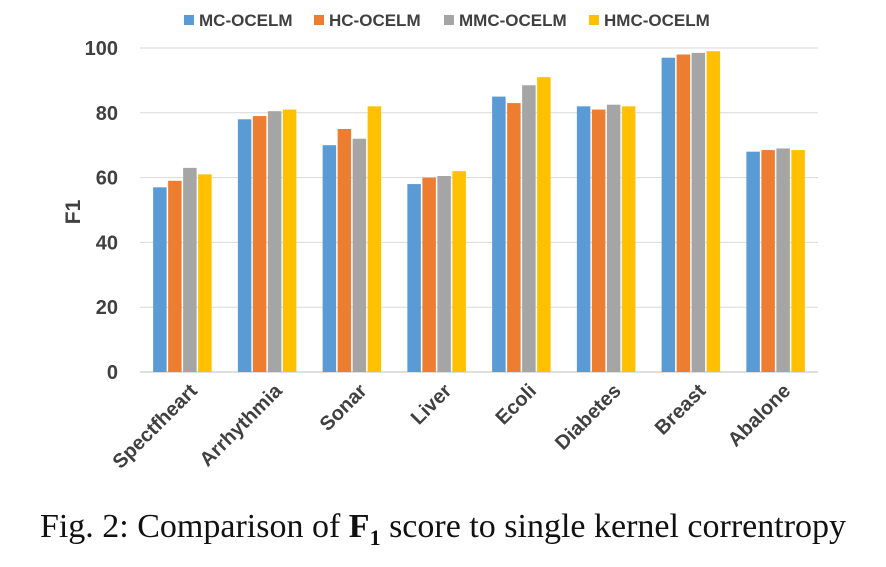 This screenshot has width=886, height=567. Describe the element at coordinates (107, 308) in the screenshot. I see `y-tick-label: 20` at that location.